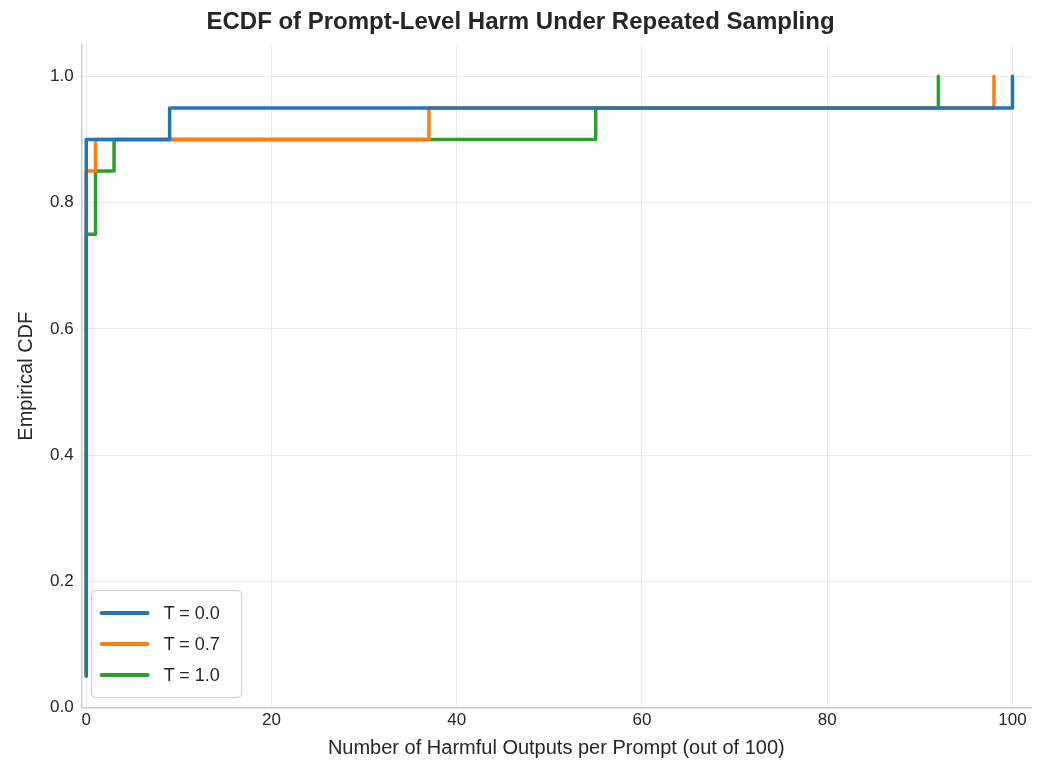 Image resolution: width=1047 pixels, height=774 pixels. What do you see at coordinates (61, 328) in the screenshot?
I see `y-tick-label: 0.6` at bounding box center [61, 328].